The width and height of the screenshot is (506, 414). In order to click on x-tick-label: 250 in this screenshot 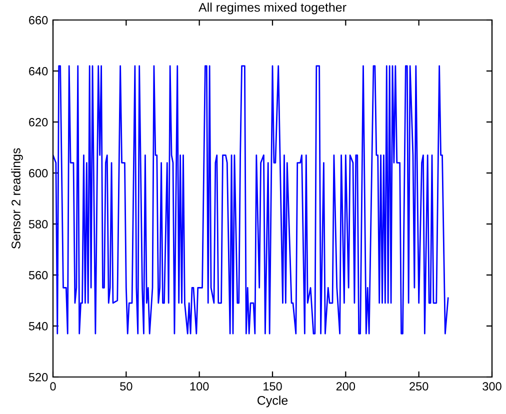, I will do `click(419, 386)`.